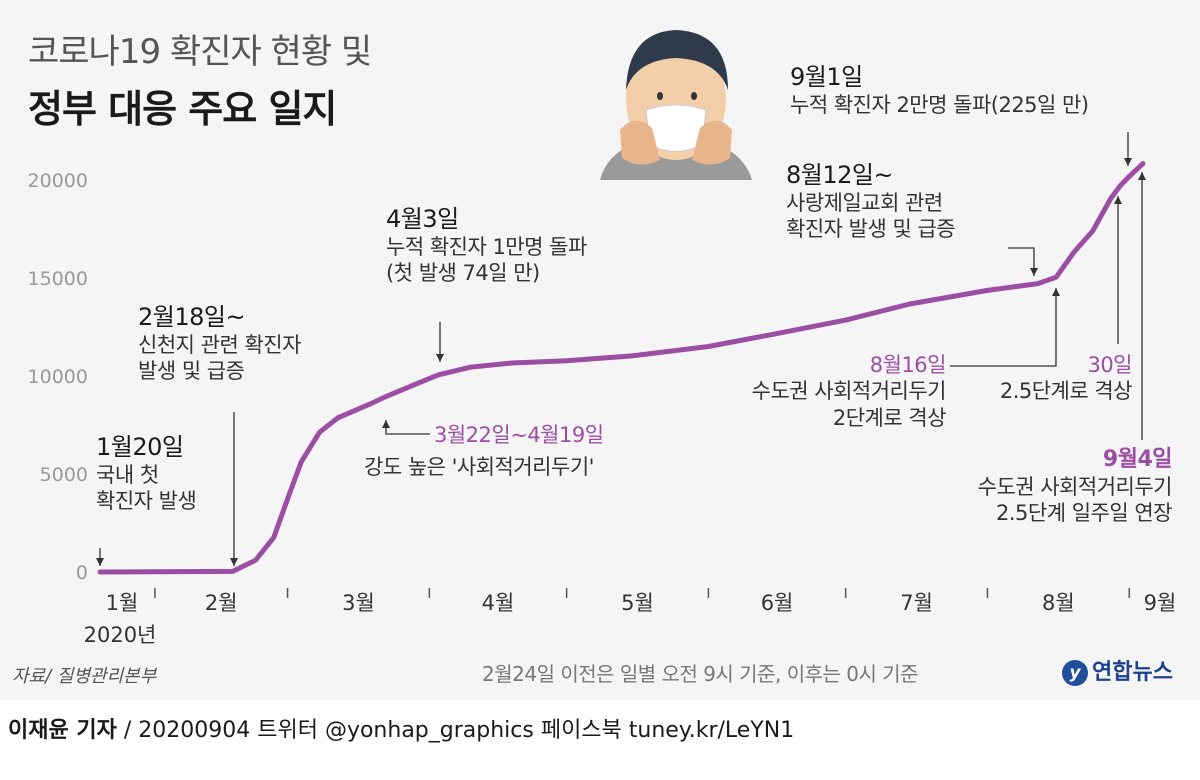 The height and width of the screenshot is (780, 1200). Describe the element at coordinates (64, 475) in the screenshot. I see `y-tick-label: 5000` at that location.